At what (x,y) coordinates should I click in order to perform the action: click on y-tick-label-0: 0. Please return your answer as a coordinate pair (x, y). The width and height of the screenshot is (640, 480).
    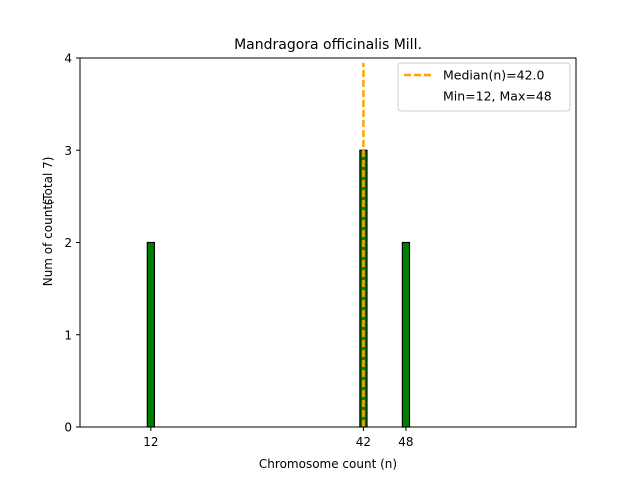
    Looking at the image, I should click on (68, 428).